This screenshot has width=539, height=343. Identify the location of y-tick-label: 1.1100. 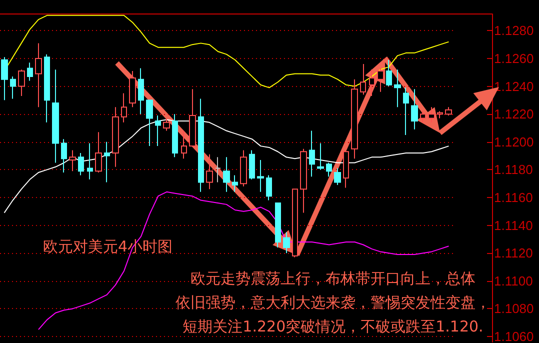
(513, 280).